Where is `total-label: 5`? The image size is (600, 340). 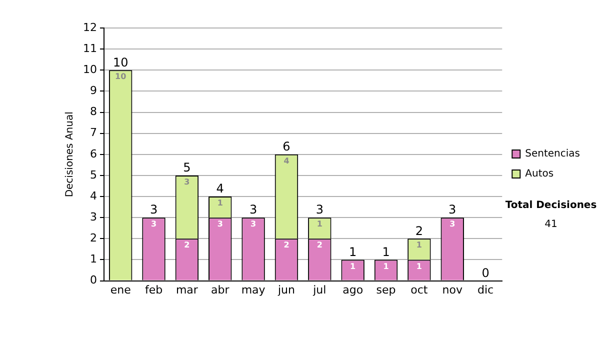 total-label: 5 is located at coordinates (187, 167).